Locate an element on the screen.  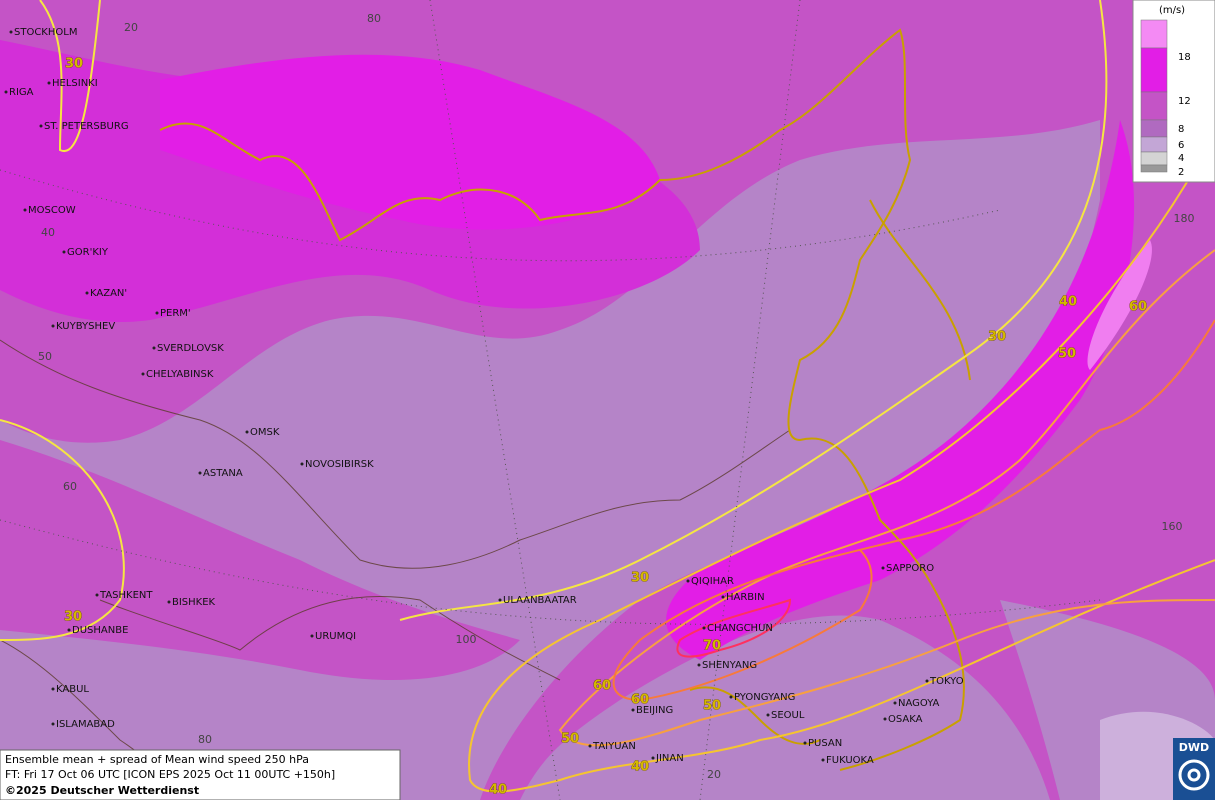
city-label: BISHKEK is located at coordinates (194, 602).